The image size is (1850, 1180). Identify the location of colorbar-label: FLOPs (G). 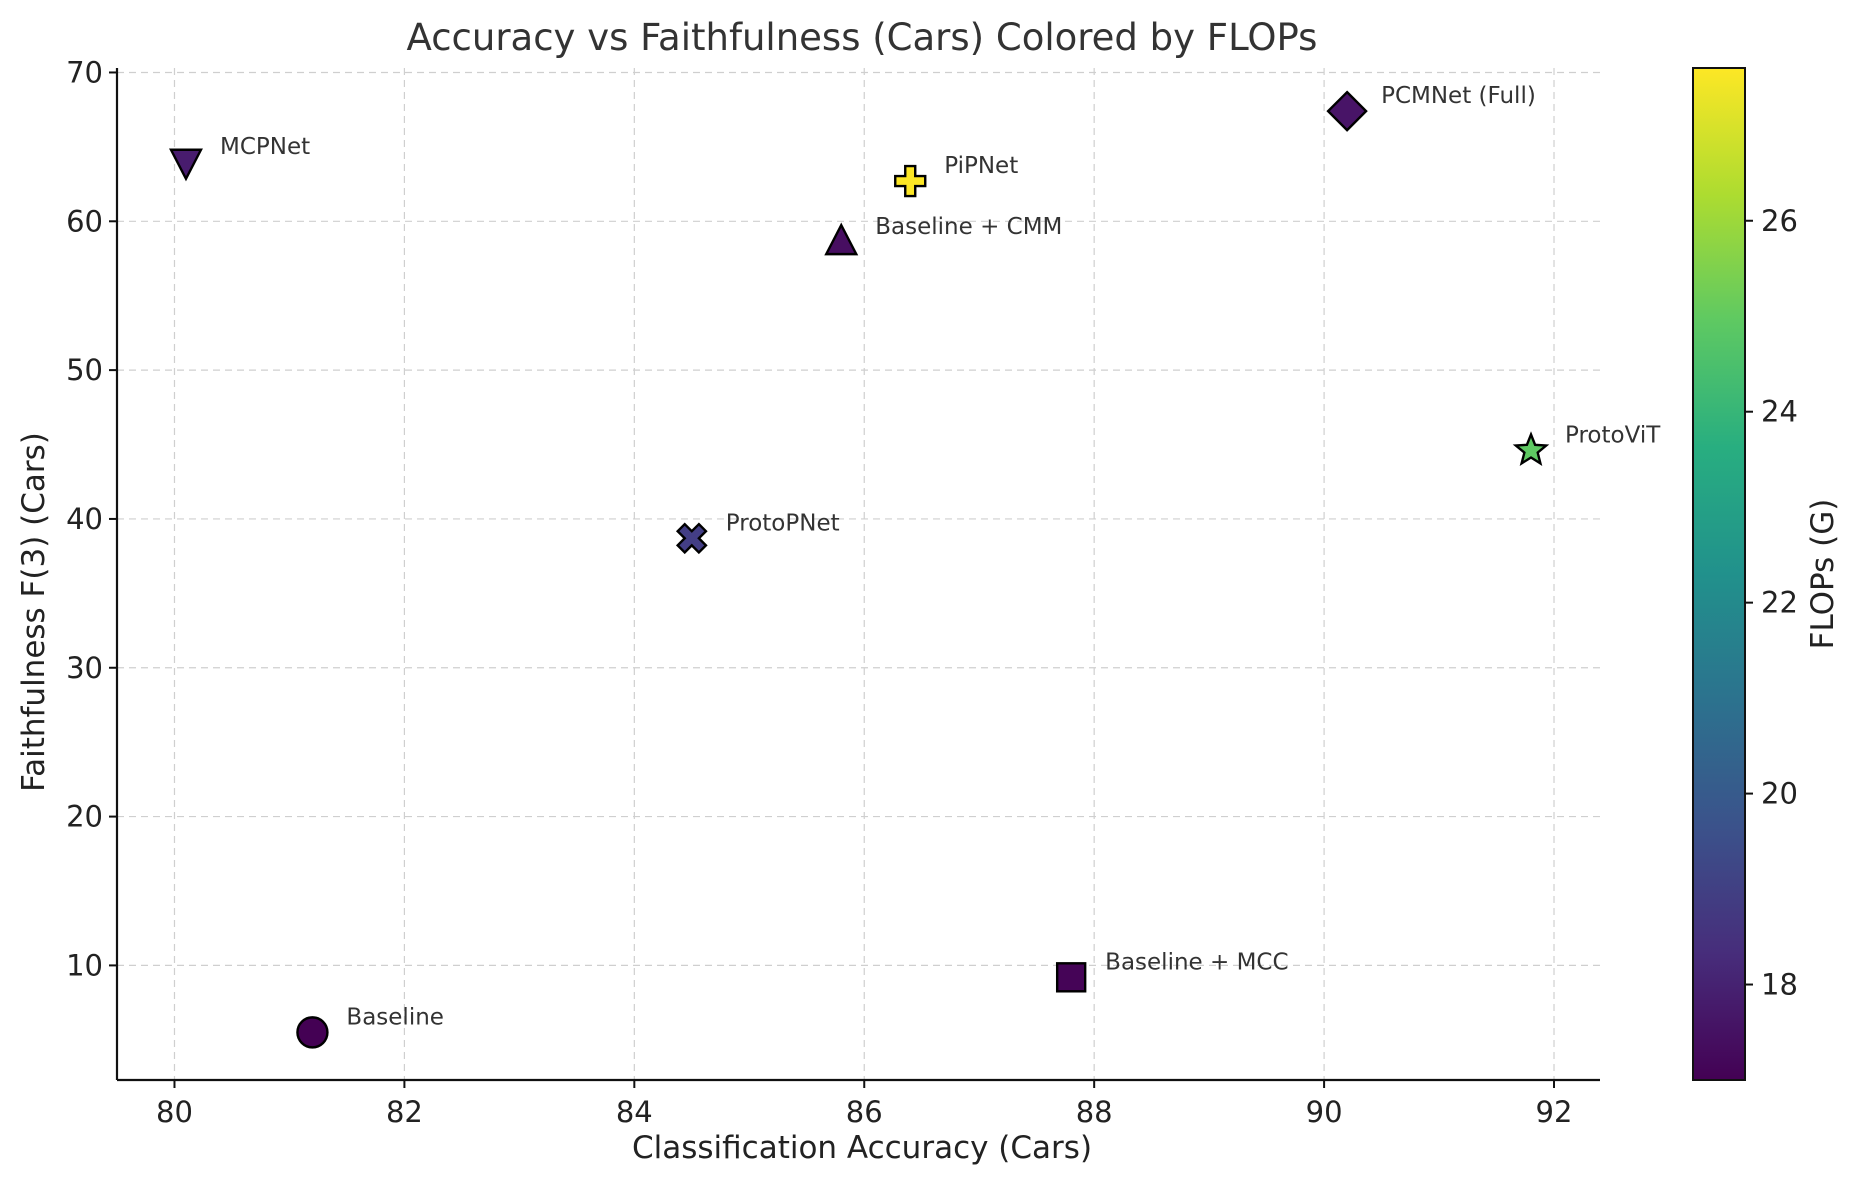
(1823, 574).